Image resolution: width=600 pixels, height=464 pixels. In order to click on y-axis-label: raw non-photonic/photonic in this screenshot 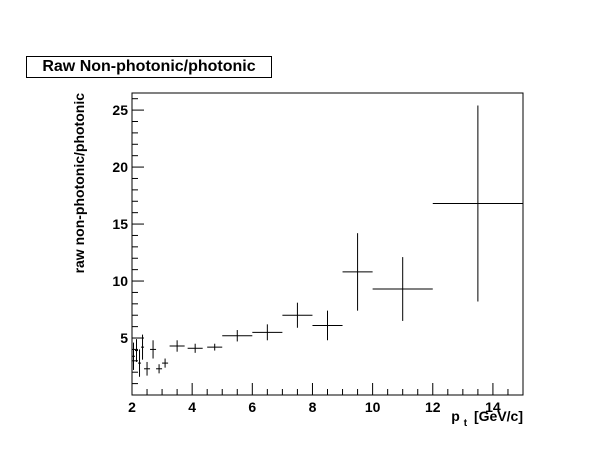, I will do `click(79, 183)`.